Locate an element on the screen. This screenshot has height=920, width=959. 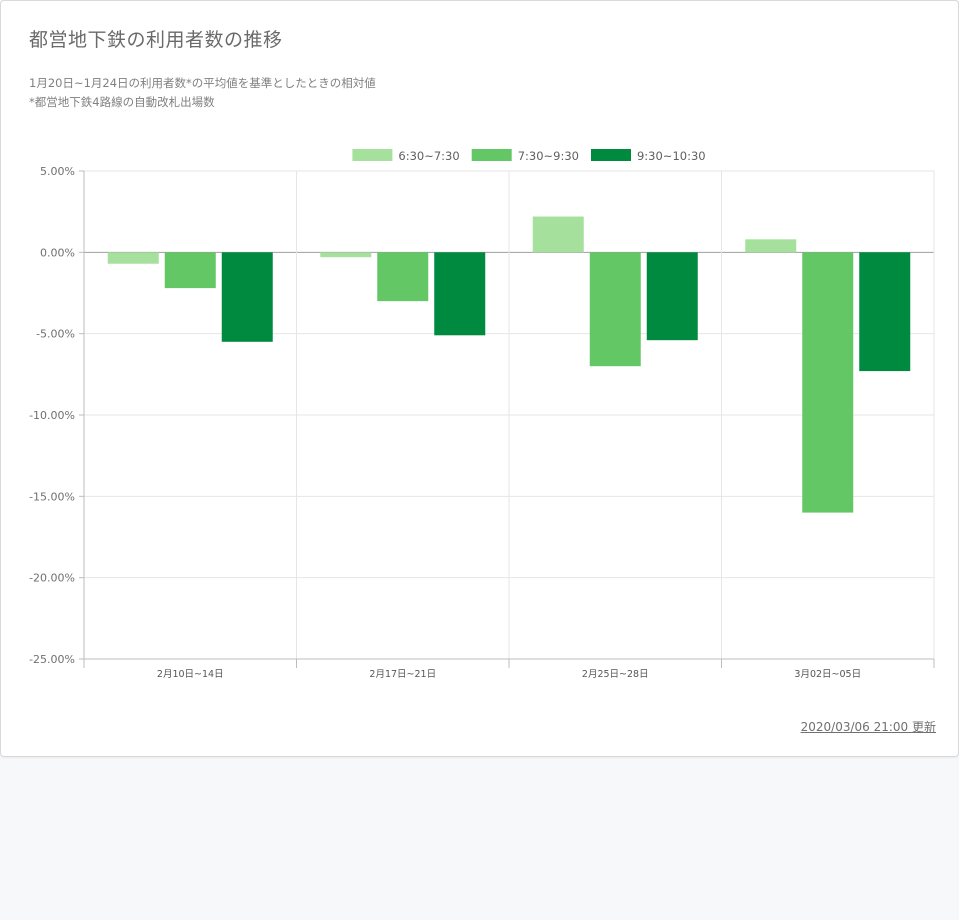
x-tick-label: 3月02日~05日 is located at coordinates (827, 674).